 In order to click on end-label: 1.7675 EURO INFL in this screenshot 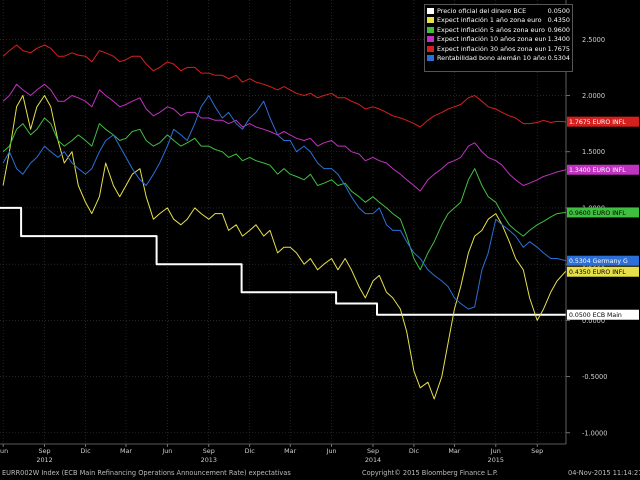, I will do `click(597, 122)`.